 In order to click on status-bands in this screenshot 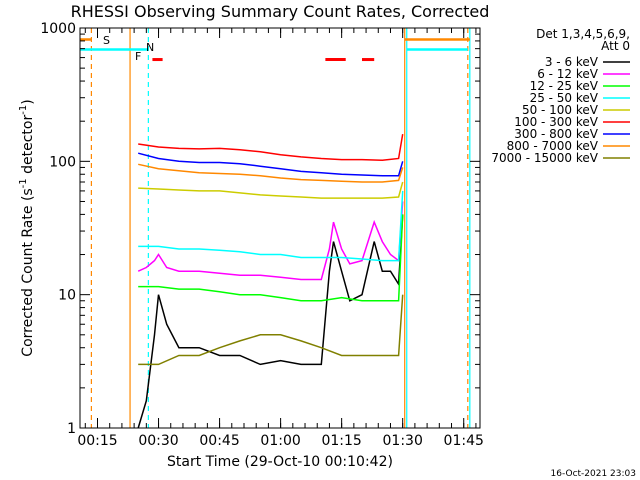, I will do `click(275, 50)`.